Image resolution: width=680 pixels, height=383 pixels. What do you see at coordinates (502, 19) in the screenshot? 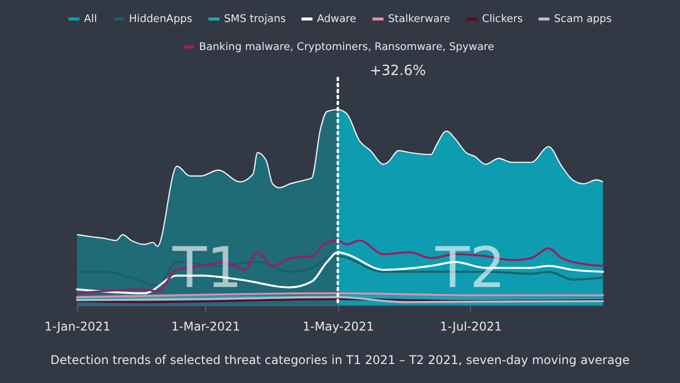
I see `legend-label: Clickers` at bounding box center [502, 19].